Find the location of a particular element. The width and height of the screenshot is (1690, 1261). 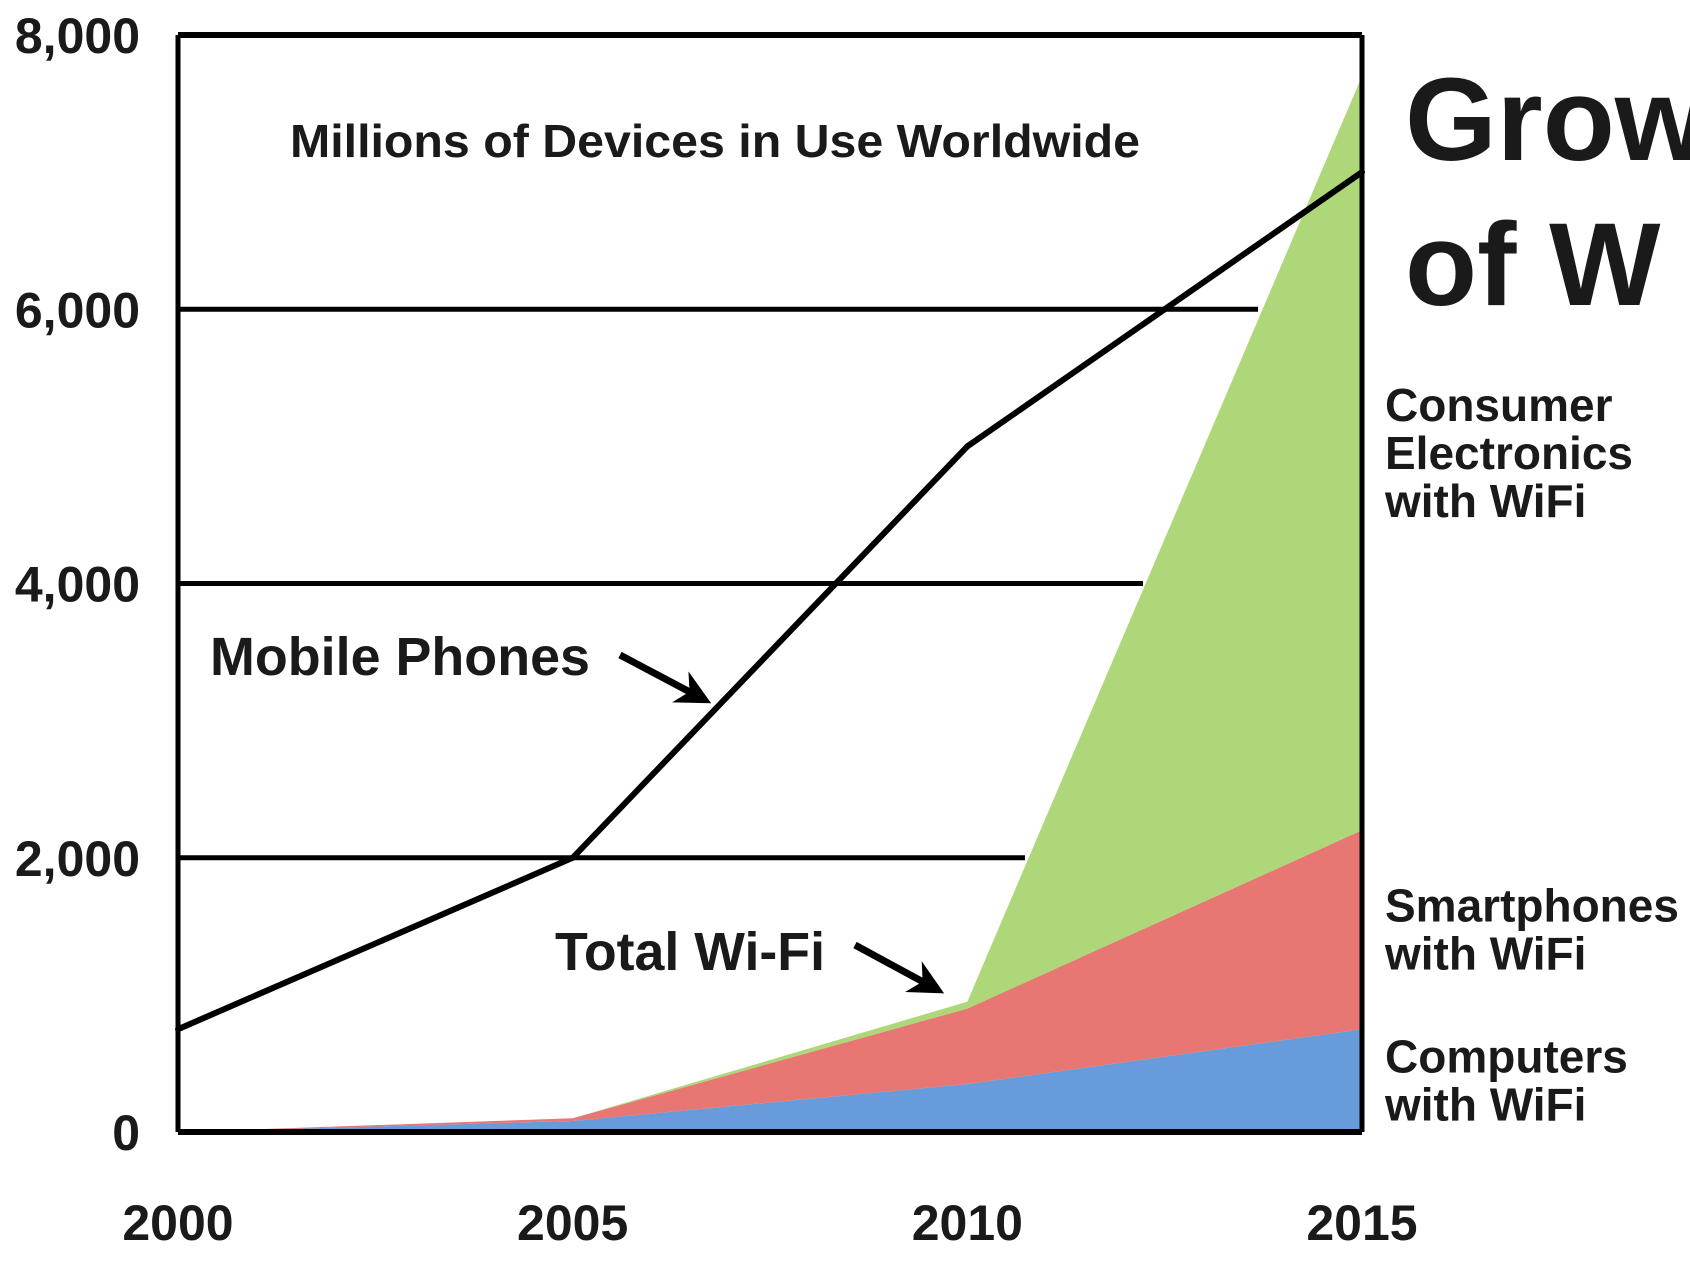

slide-title: Grow of W is located at coordinates (1547, 192).